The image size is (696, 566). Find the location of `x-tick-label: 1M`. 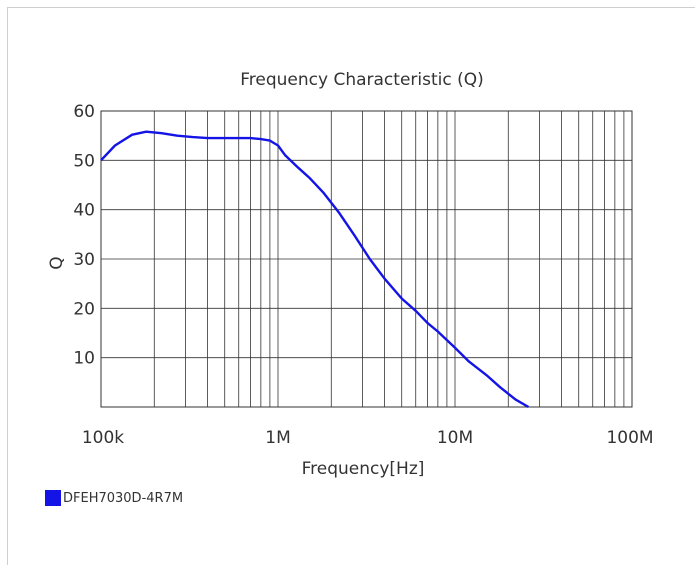

x-tick-label: 1M is located at coordinates (277, 438).